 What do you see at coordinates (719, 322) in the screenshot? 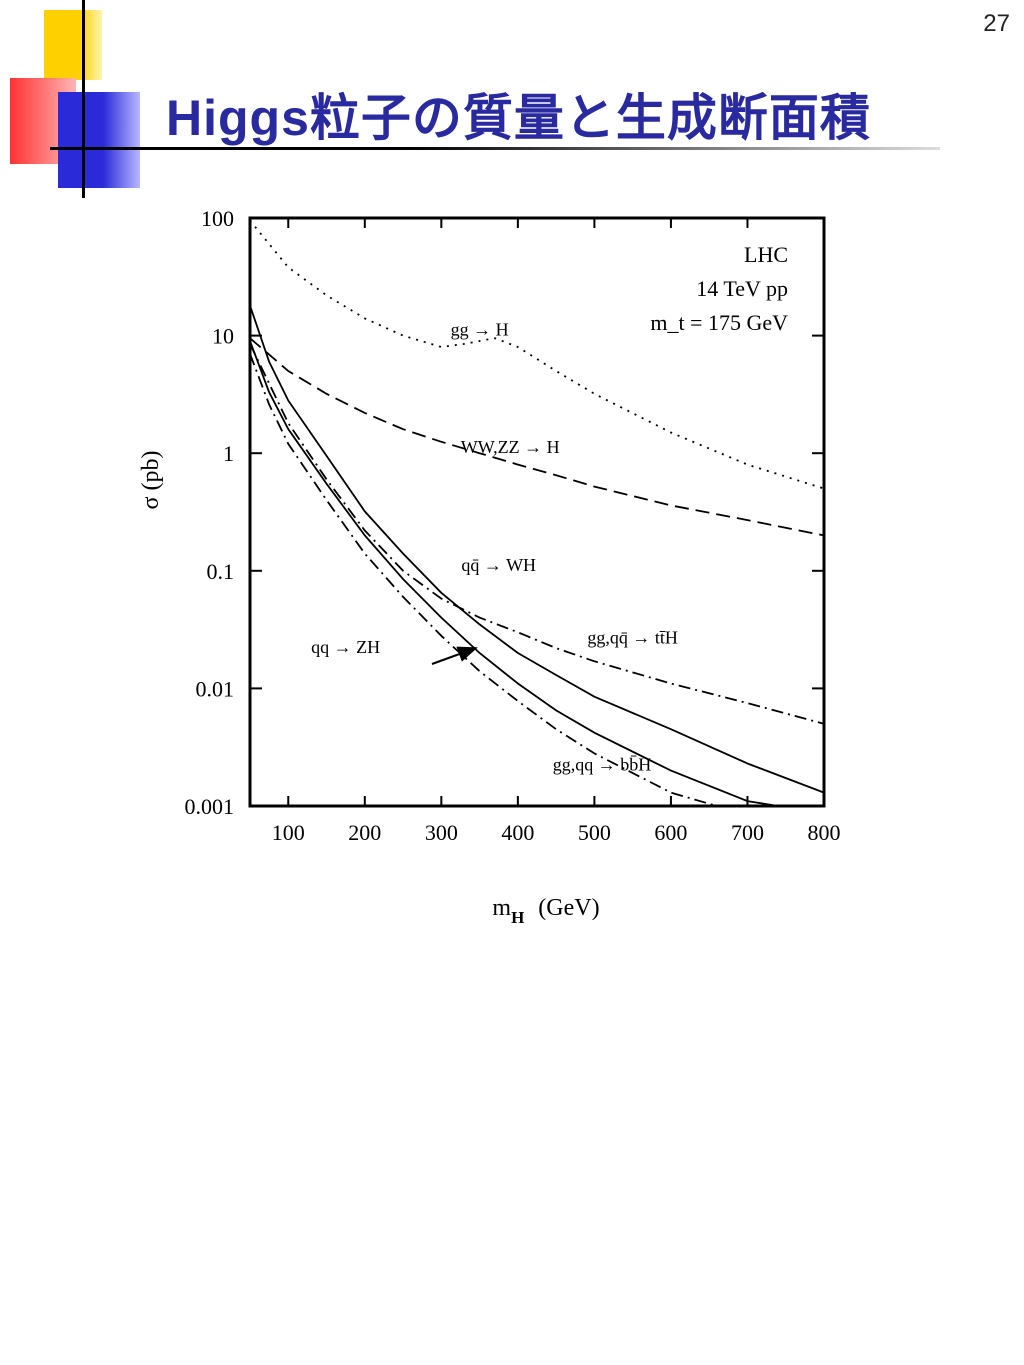
I see `info-text-line-3: m_t = 175 GeV` at bounding box center [719, 322].